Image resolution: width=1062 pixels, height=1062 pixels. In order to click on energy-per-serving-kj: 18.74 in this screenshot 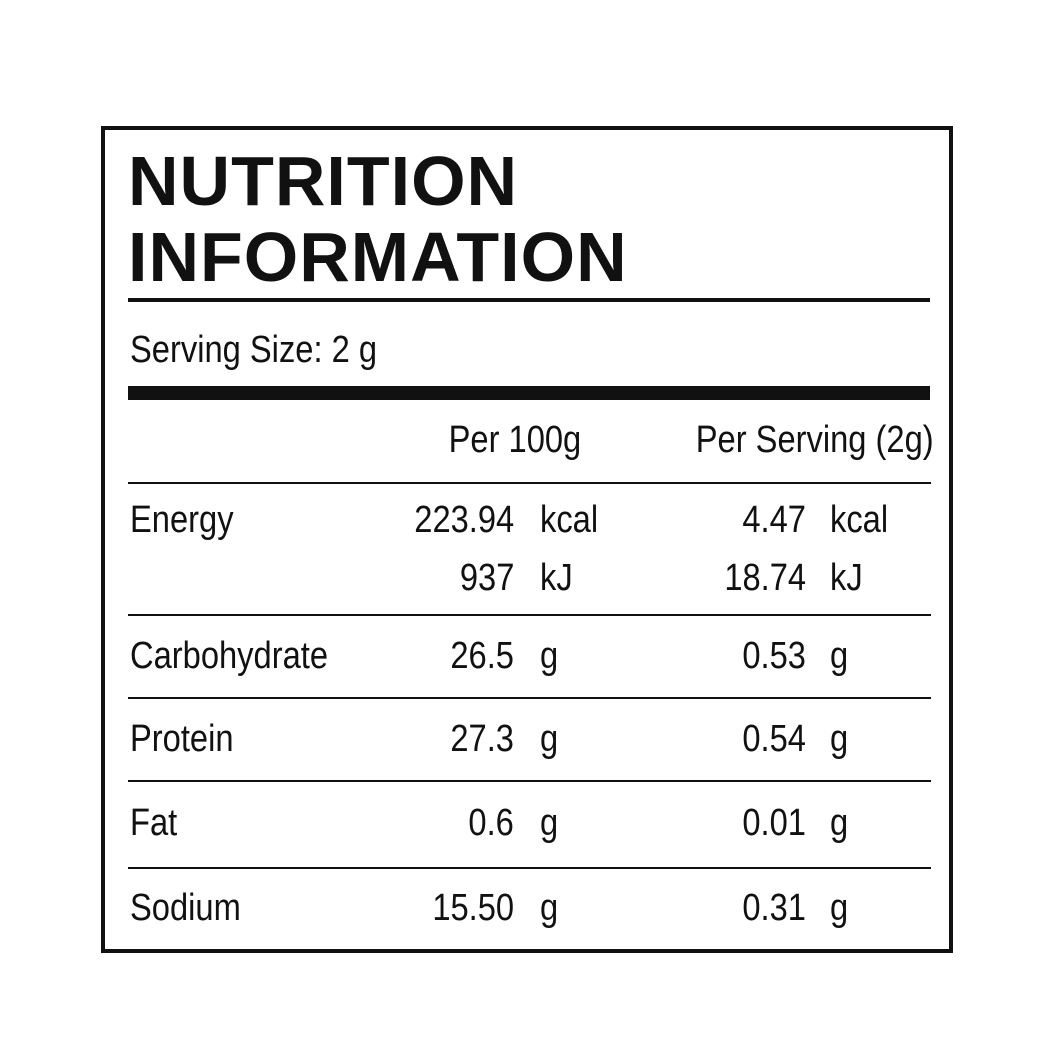, I will do `click(765, 578)`.